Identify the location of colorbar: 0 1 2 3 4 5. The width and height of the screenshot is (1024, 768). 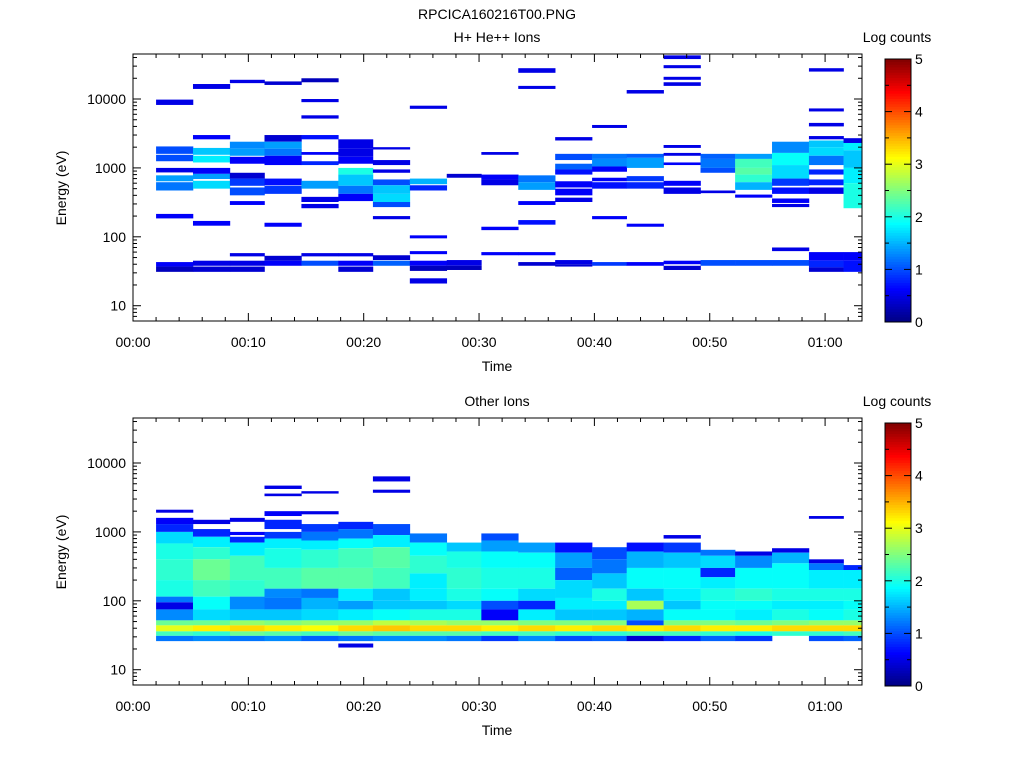
(903, 554).